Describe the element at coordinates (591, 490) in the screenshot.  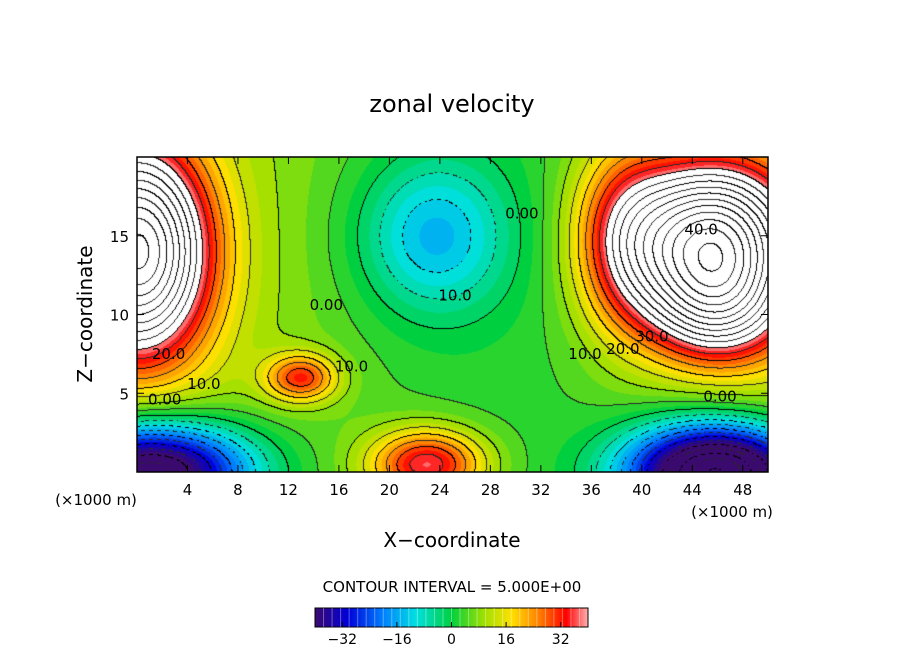
I see `x-tick-label: 36` at that location.